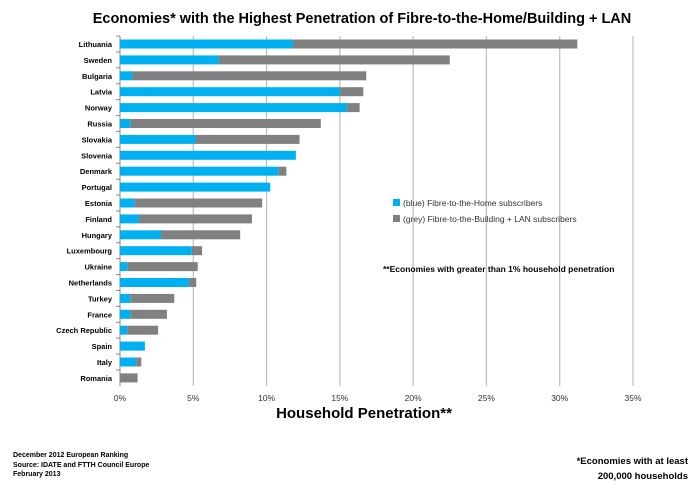 This screenshot has height=501, width=700. What do you see at coordinates (98, 60) in the screenshot?
I see `y-category-label: Sweden` at bounding box center [98, 60].